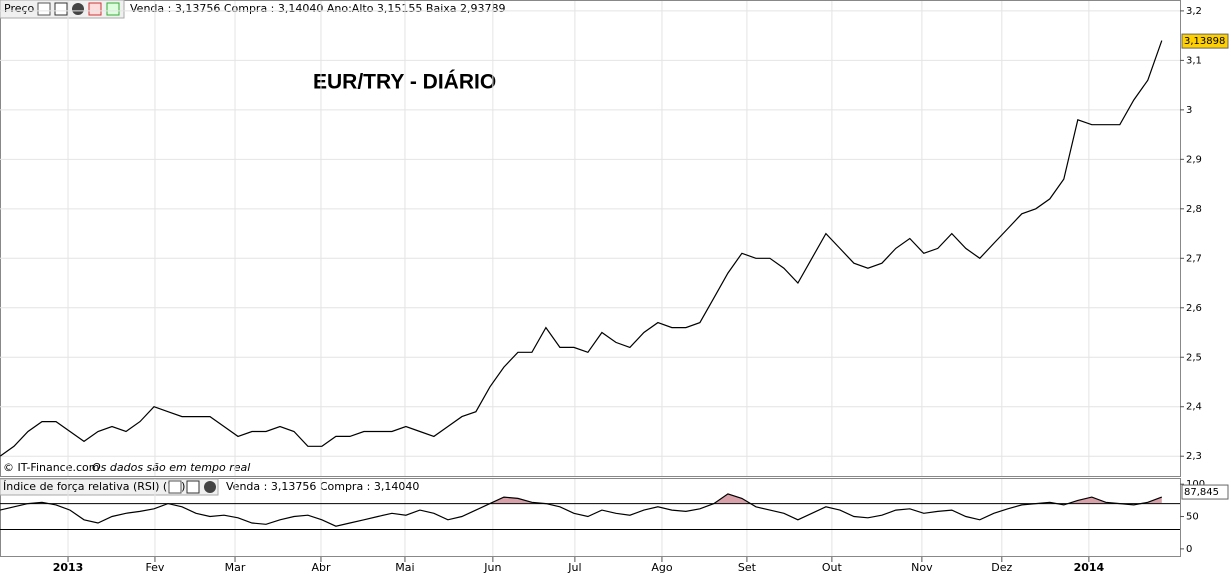  What do you see at coordinates (1194, 258) in the screenshot?
I see `y-tick-label: 2,7` at bounding box center [1194, 258].